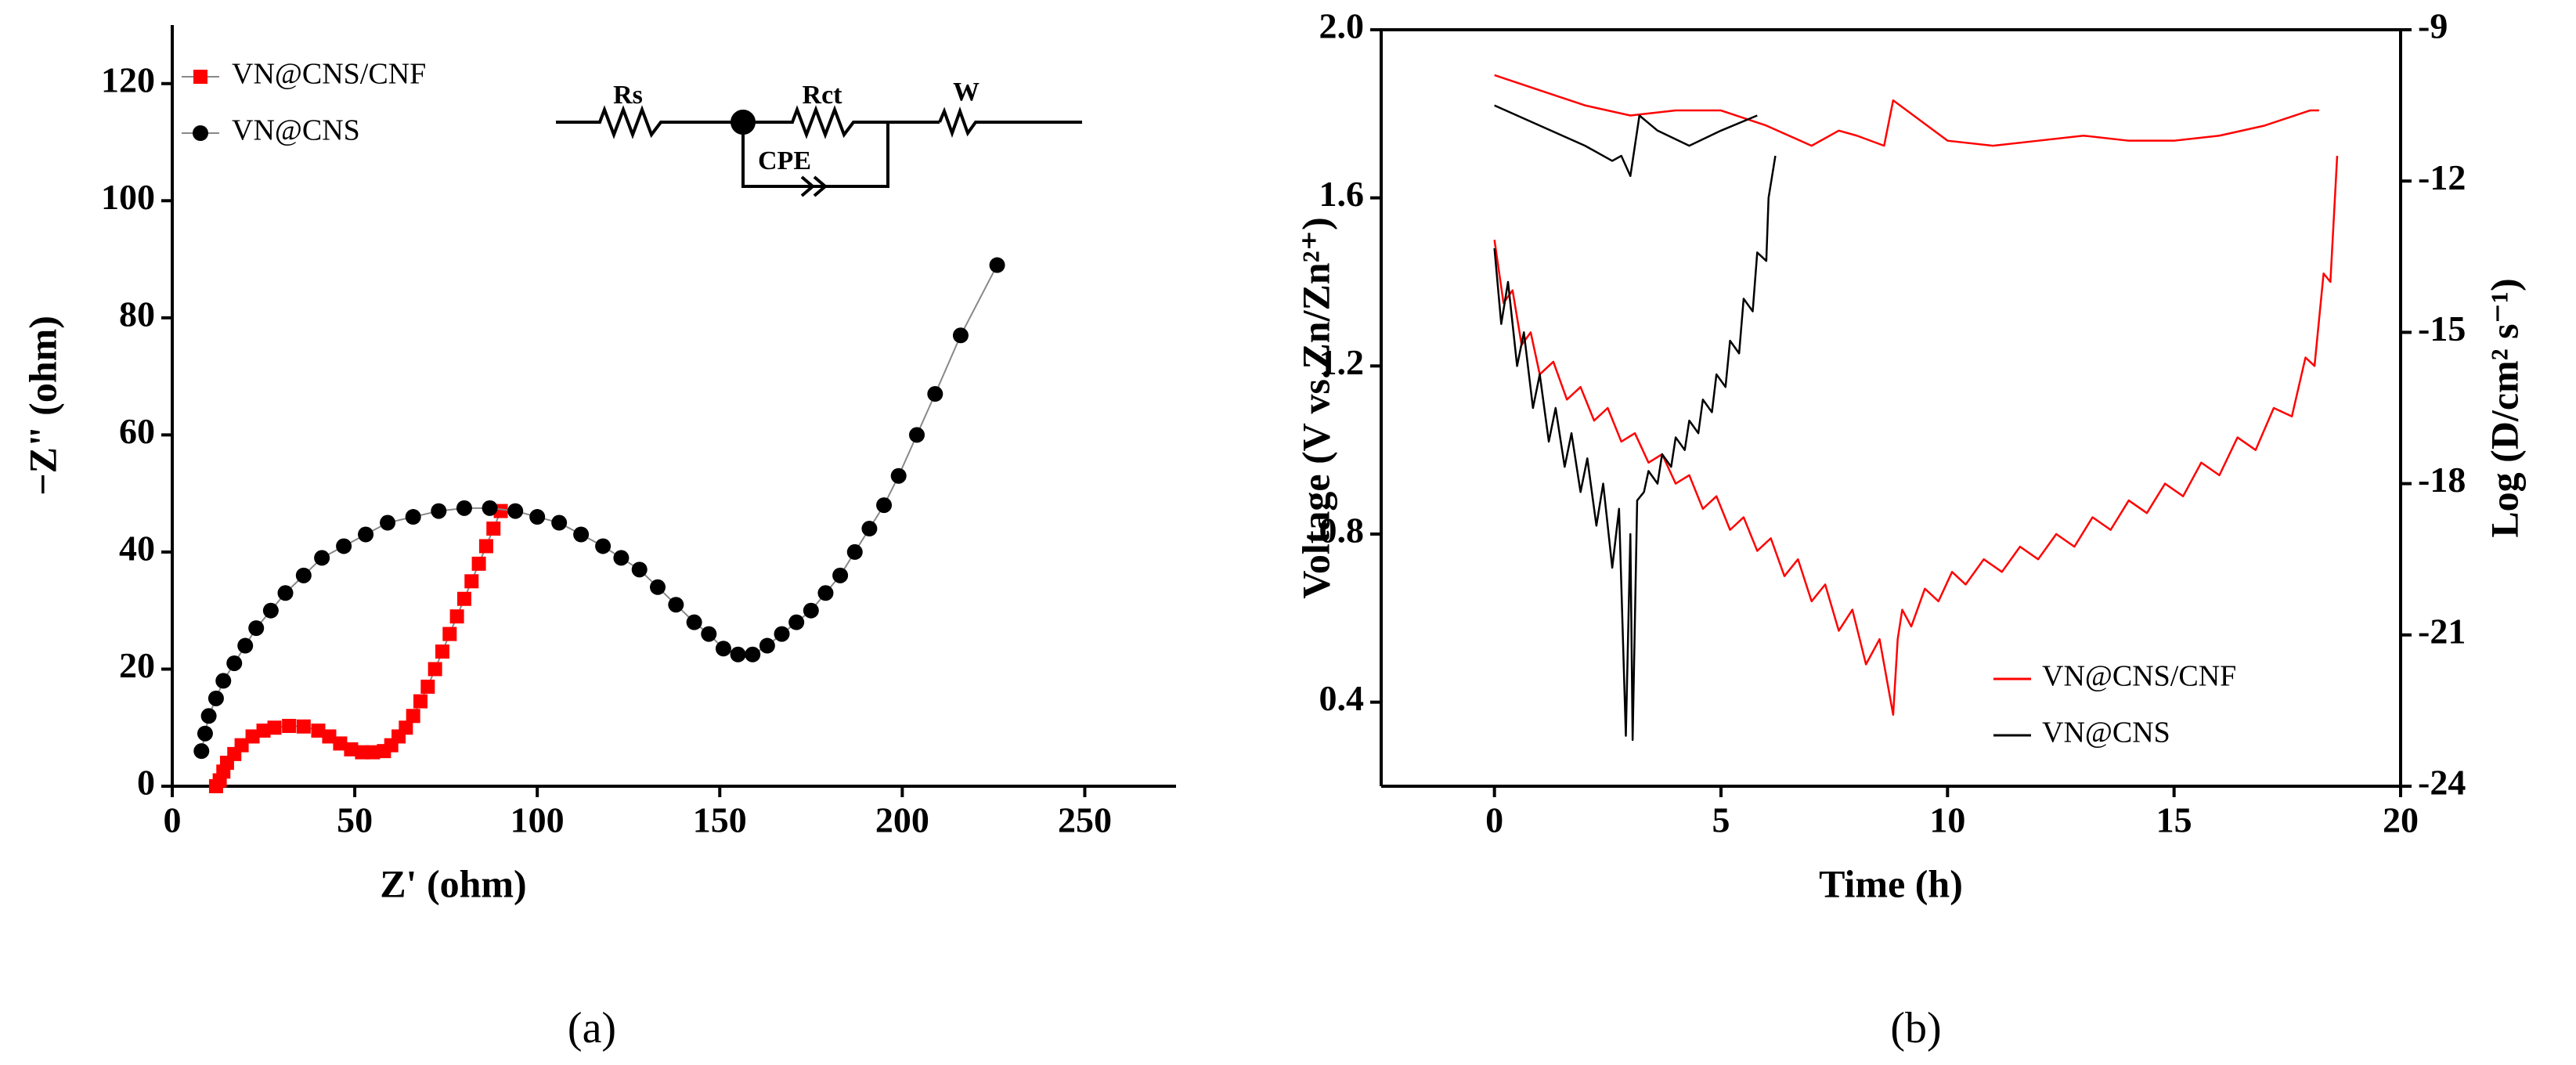  I want to click on y-axis-title: Voltage (V vs.Zn/Zn²⁺), so click(1315, 407).